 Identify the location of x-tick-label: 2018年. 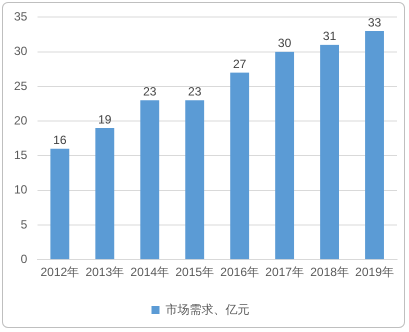
(329, 272).